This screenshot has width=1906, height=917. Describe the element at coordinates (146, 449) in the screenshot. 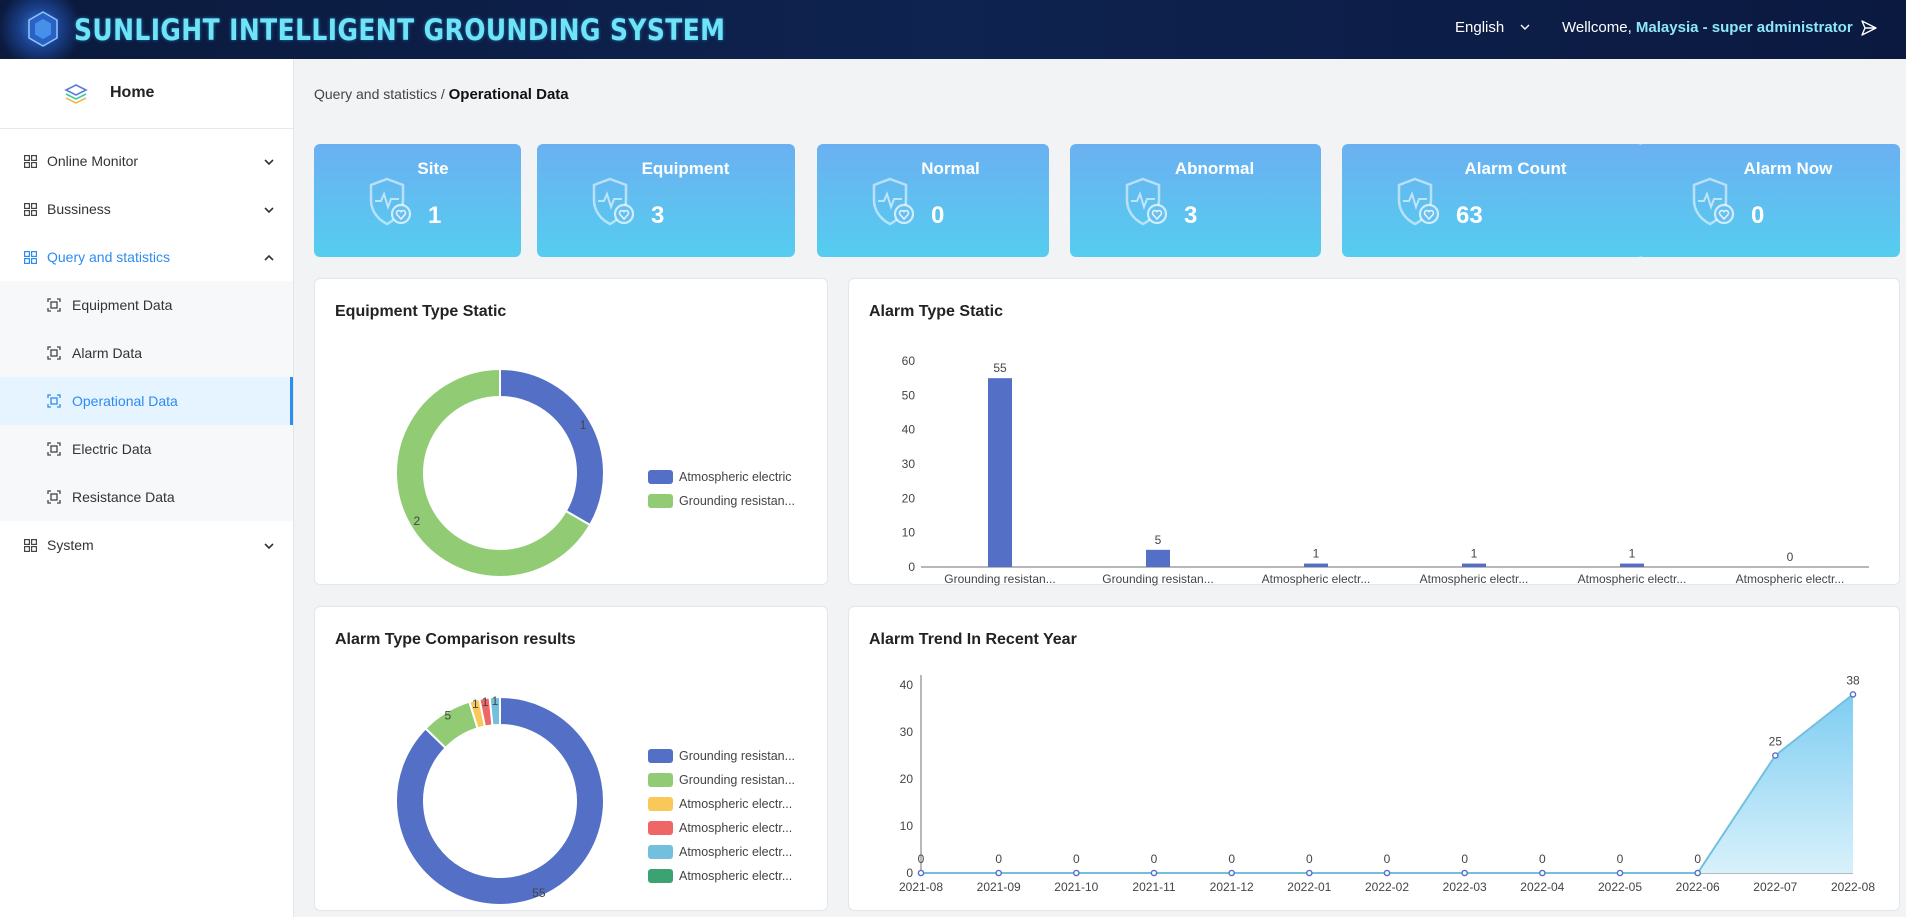

I see `sidebar-item-electric-data: Electric Data` at that location.